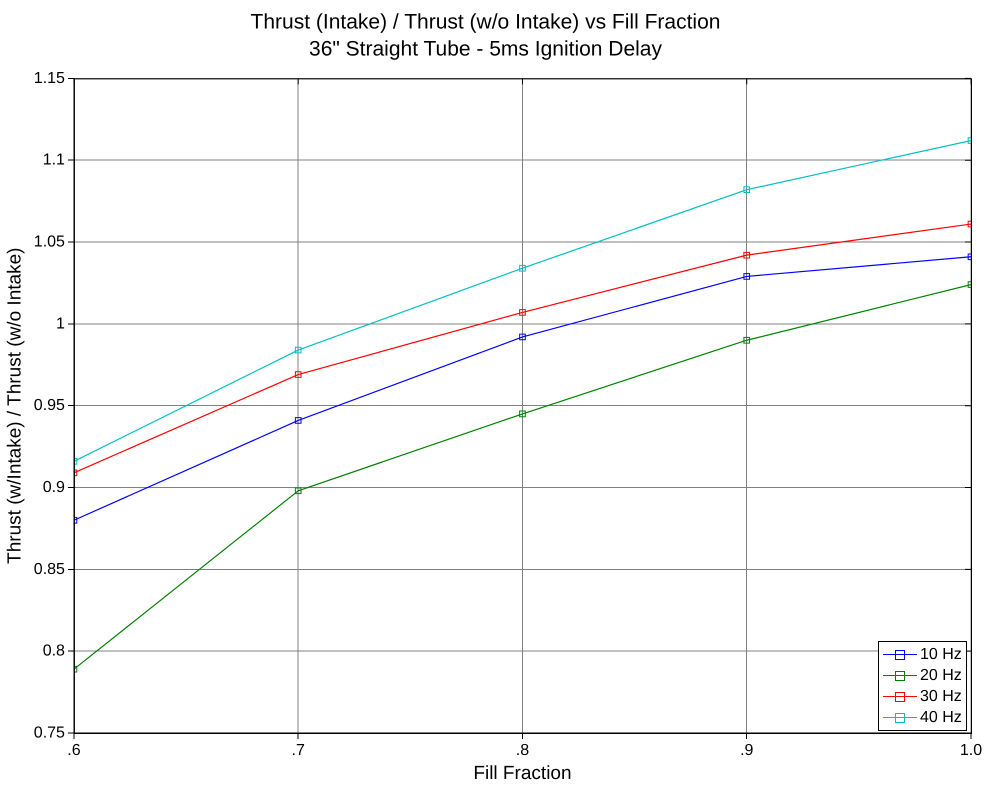  Describe the element at coordinates (61, 323) in the screenshot. I see `y-tick-label: 1` at that location.